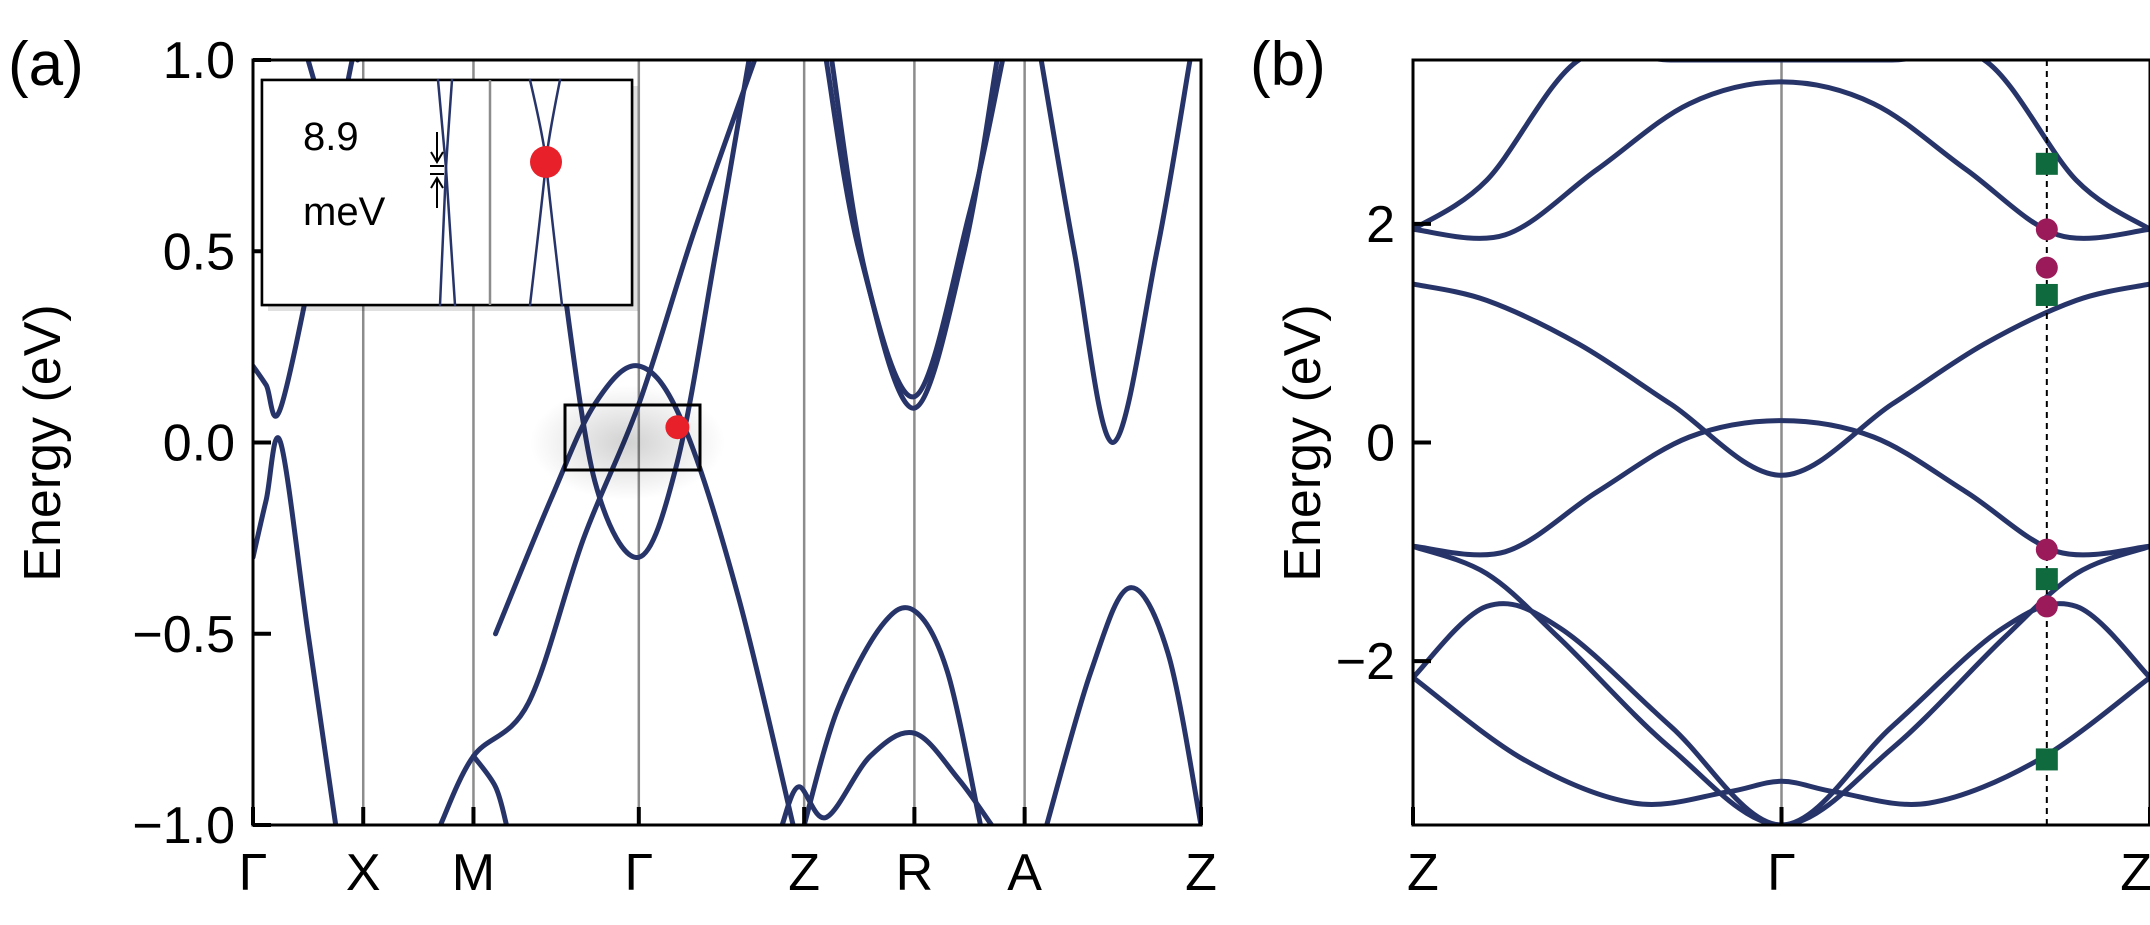 This screenshot has height=925, width=2150. I want to click on inset-band-left-lower, so click(446, 192).